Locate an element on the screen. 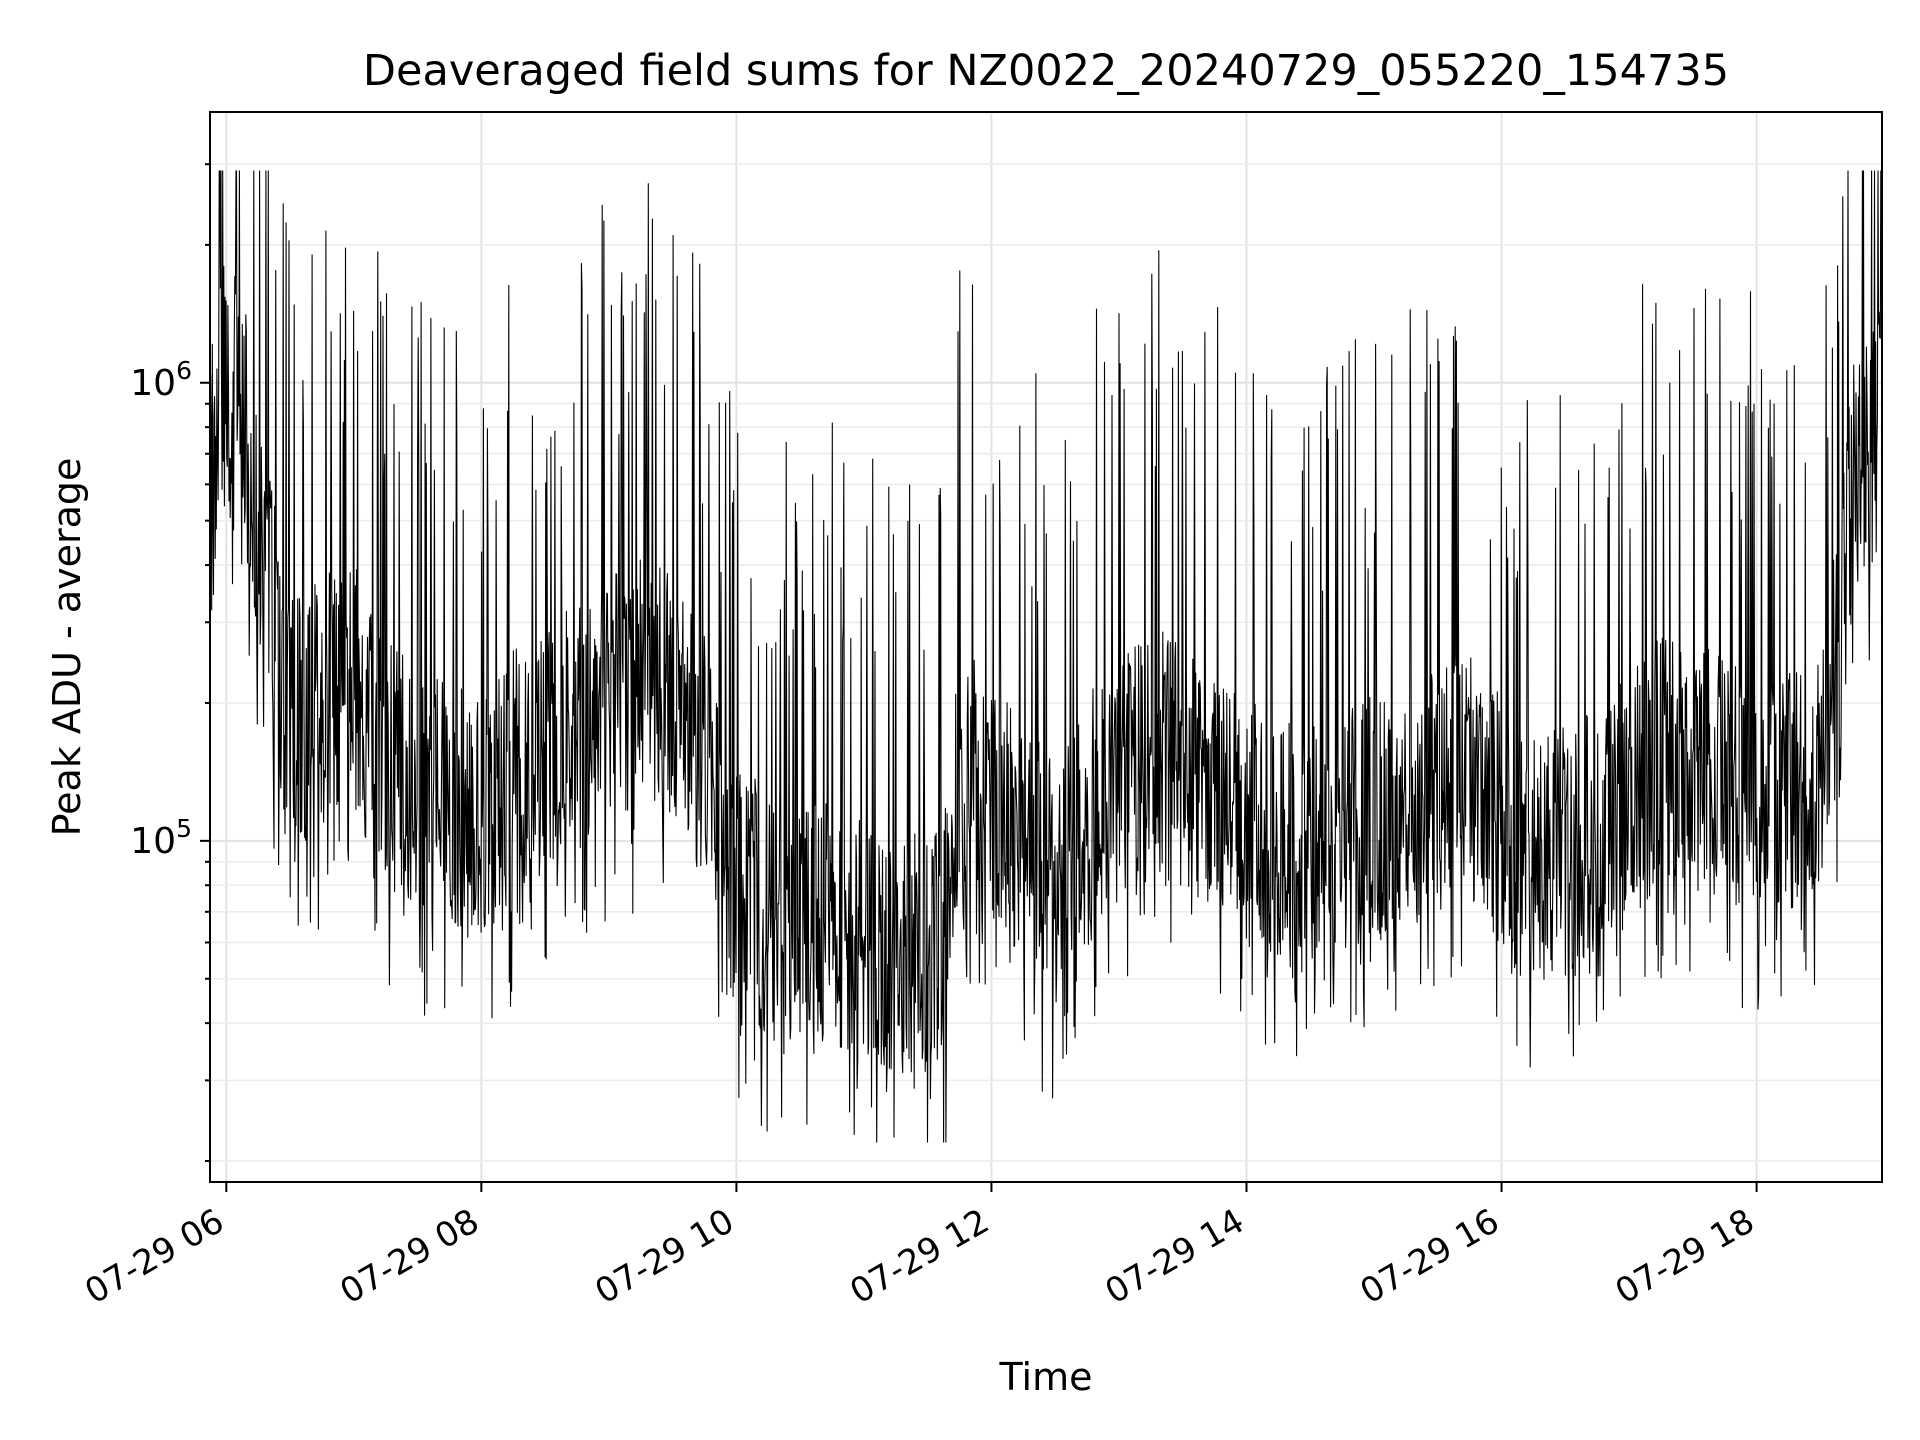  x-tick-label: 07-29 12 is located at coordinates (920, 1256).